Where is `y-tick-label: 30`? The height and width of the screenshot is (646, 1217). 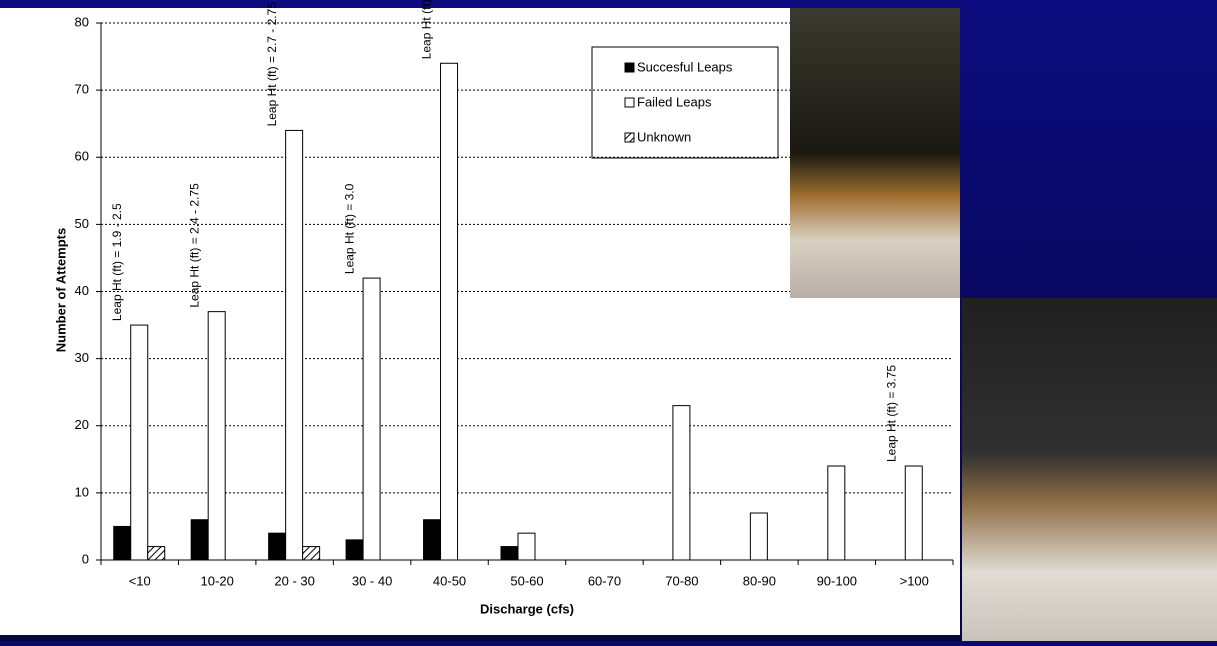 y-tick-label: 30 is located at coordinates (82, 357).